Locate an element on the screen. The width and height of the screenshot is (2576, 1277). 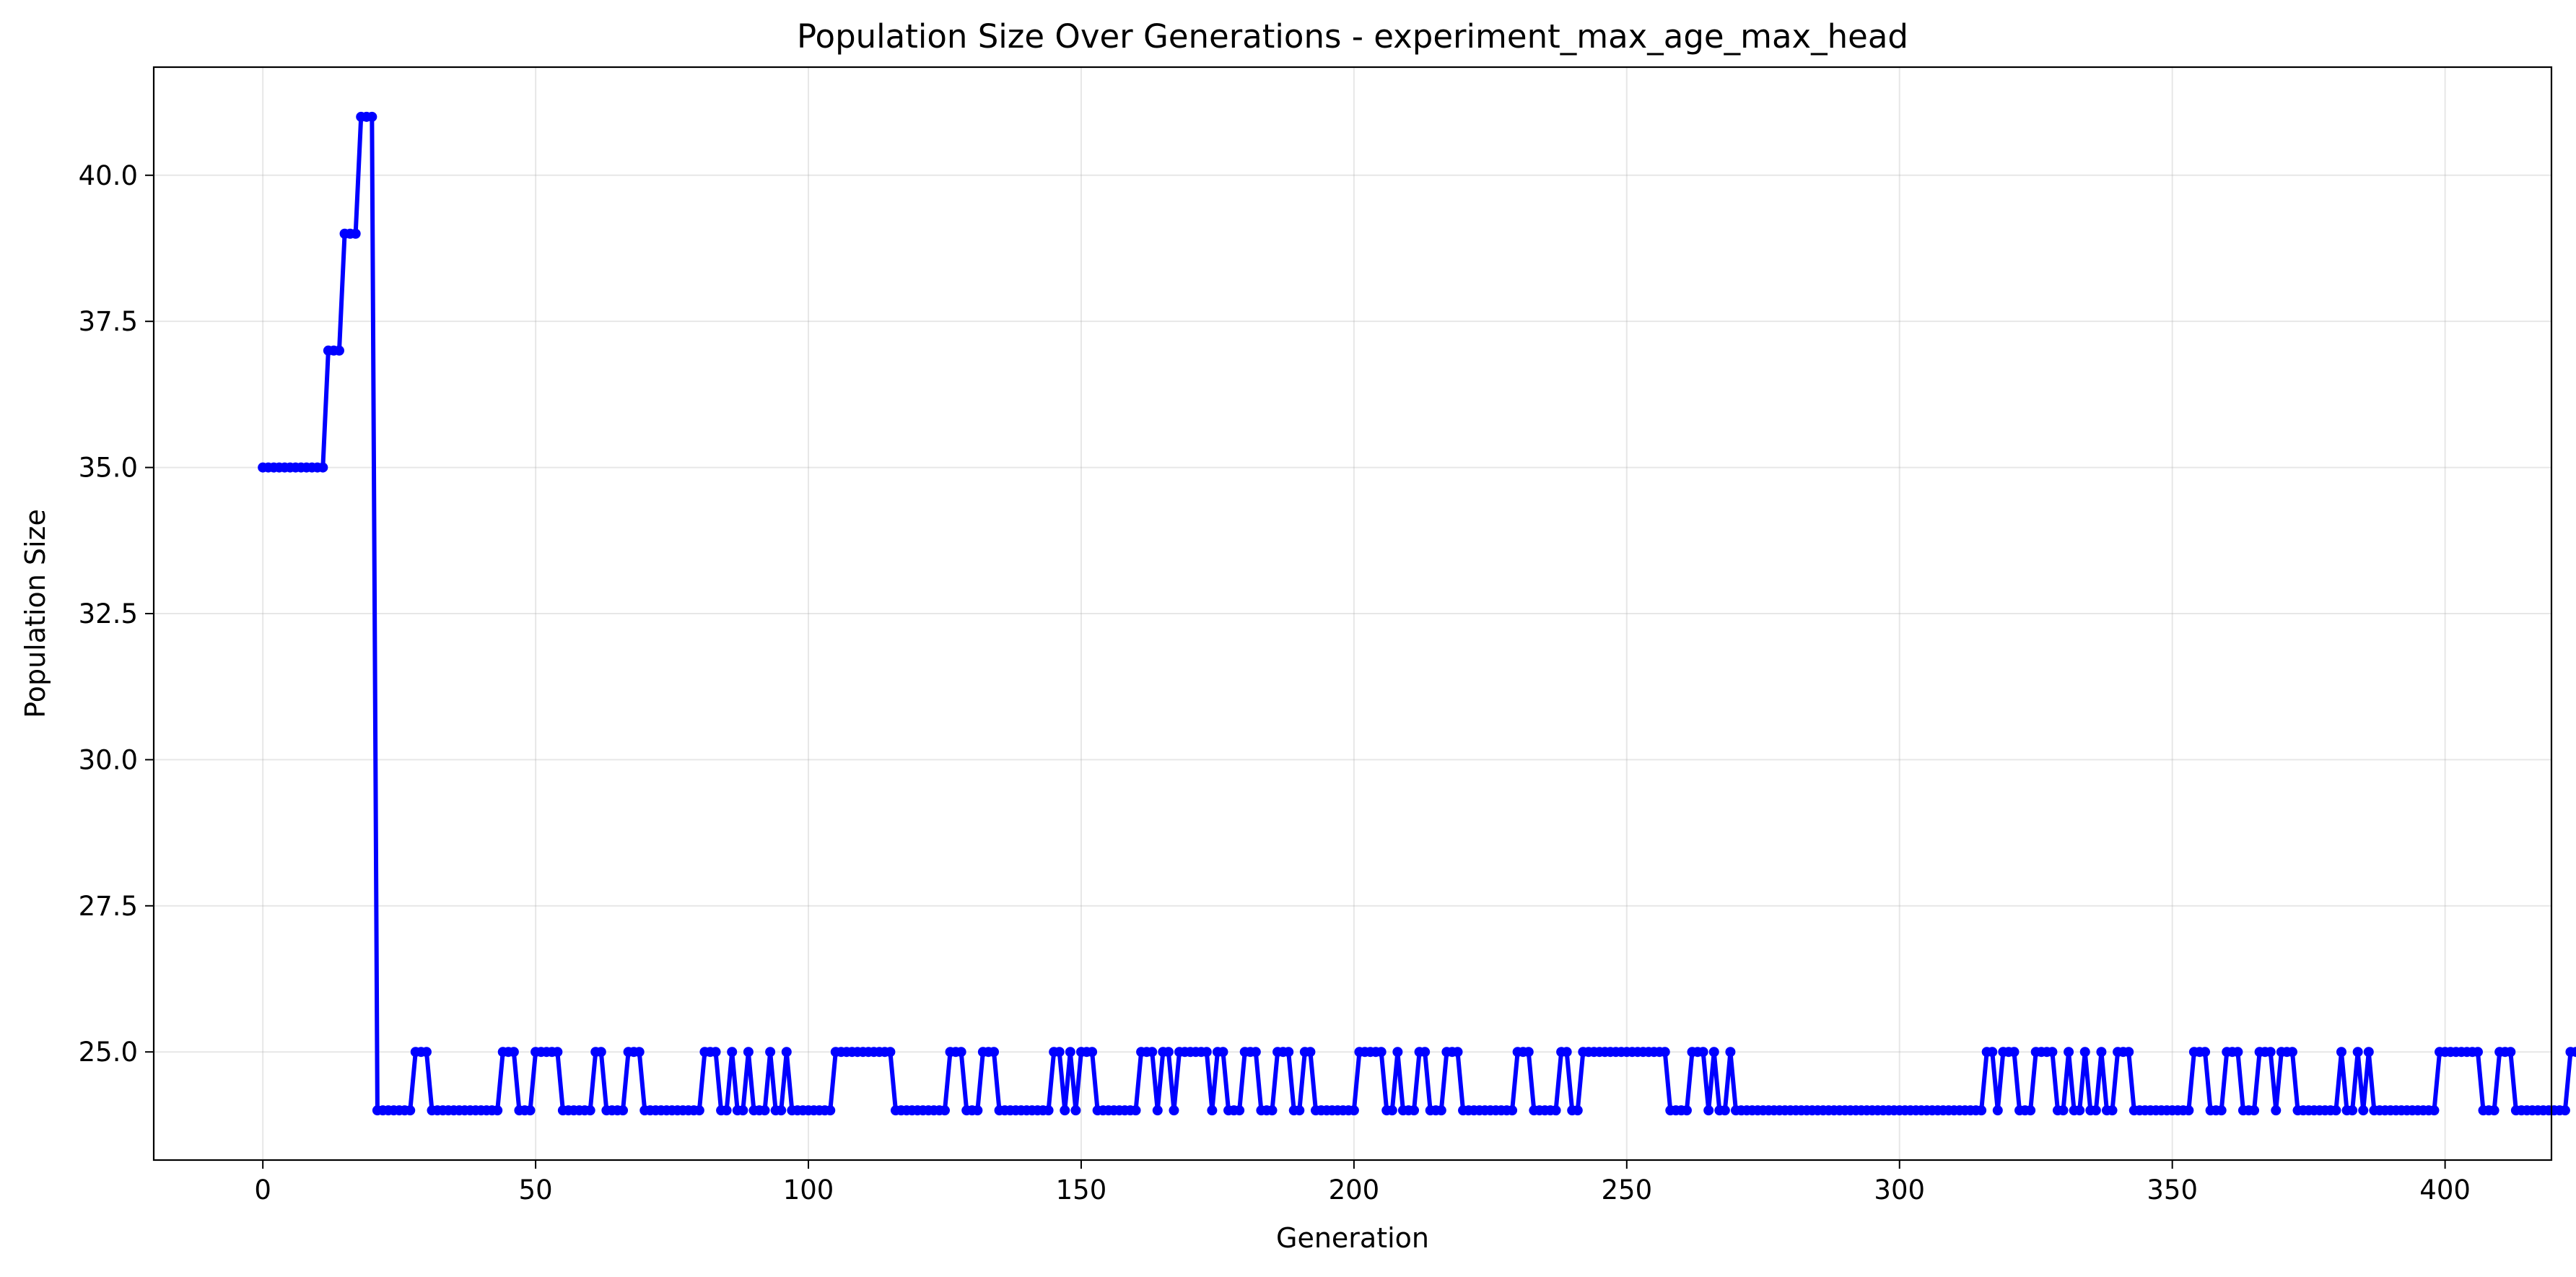
x-tick-label: 200 is located at coordinates (1354, 1190).